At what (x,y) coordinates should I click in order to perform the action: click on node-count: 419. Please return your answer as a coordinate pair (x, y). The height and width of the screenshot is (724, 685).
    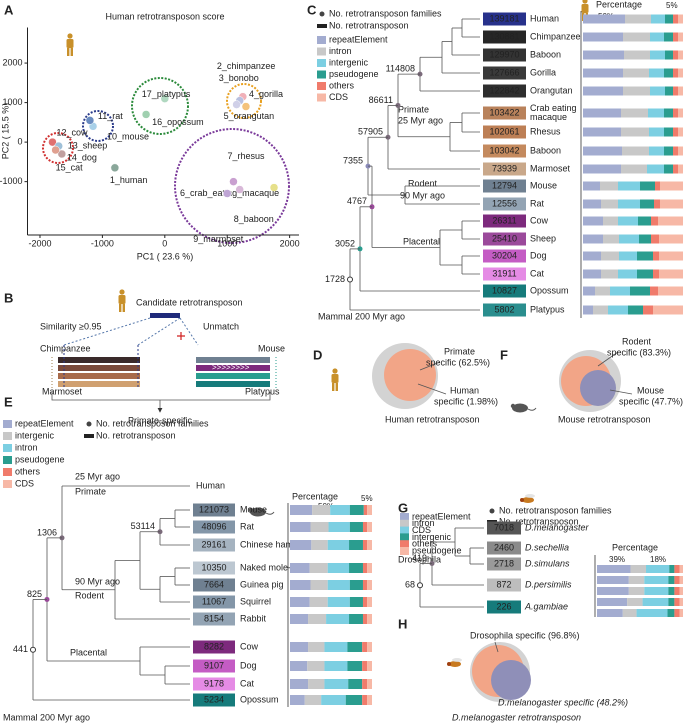
    Looking at the image, I should click on (419, 558).